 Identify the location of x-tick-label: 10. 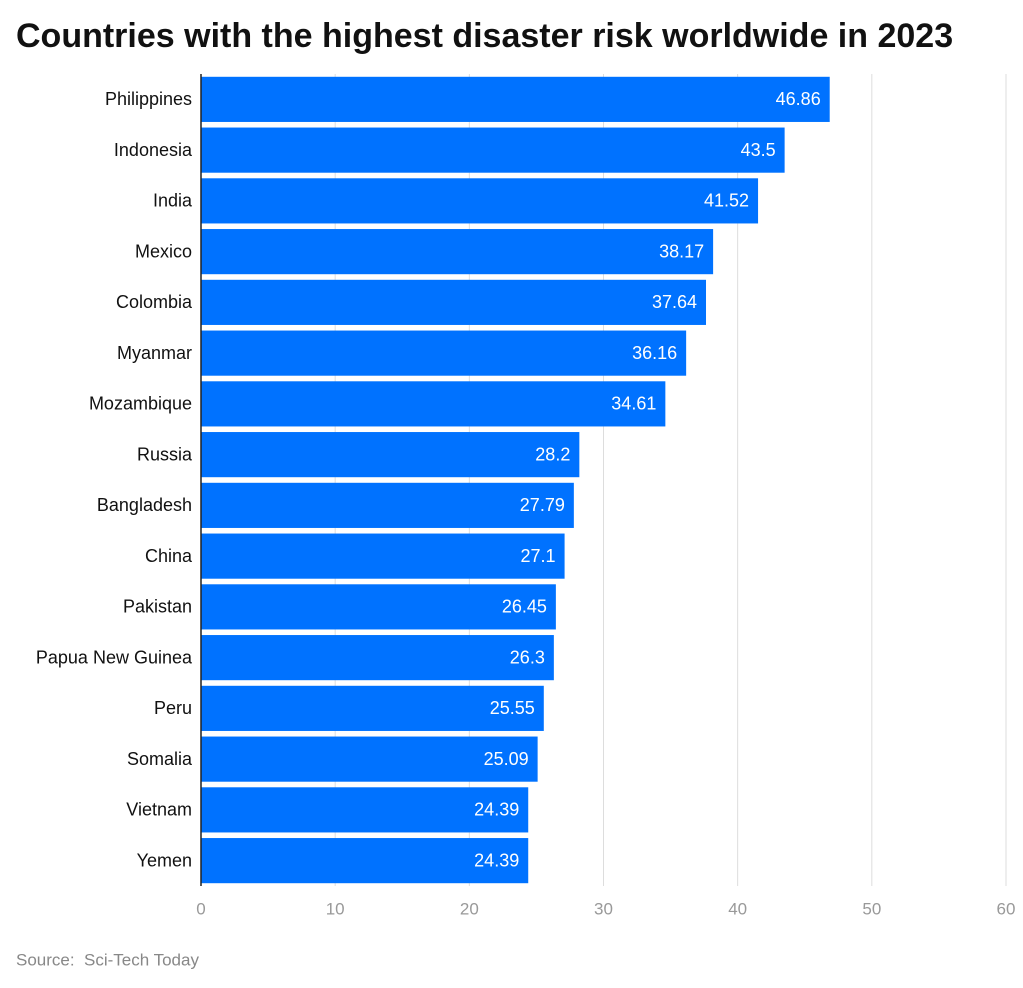
(335, 908).